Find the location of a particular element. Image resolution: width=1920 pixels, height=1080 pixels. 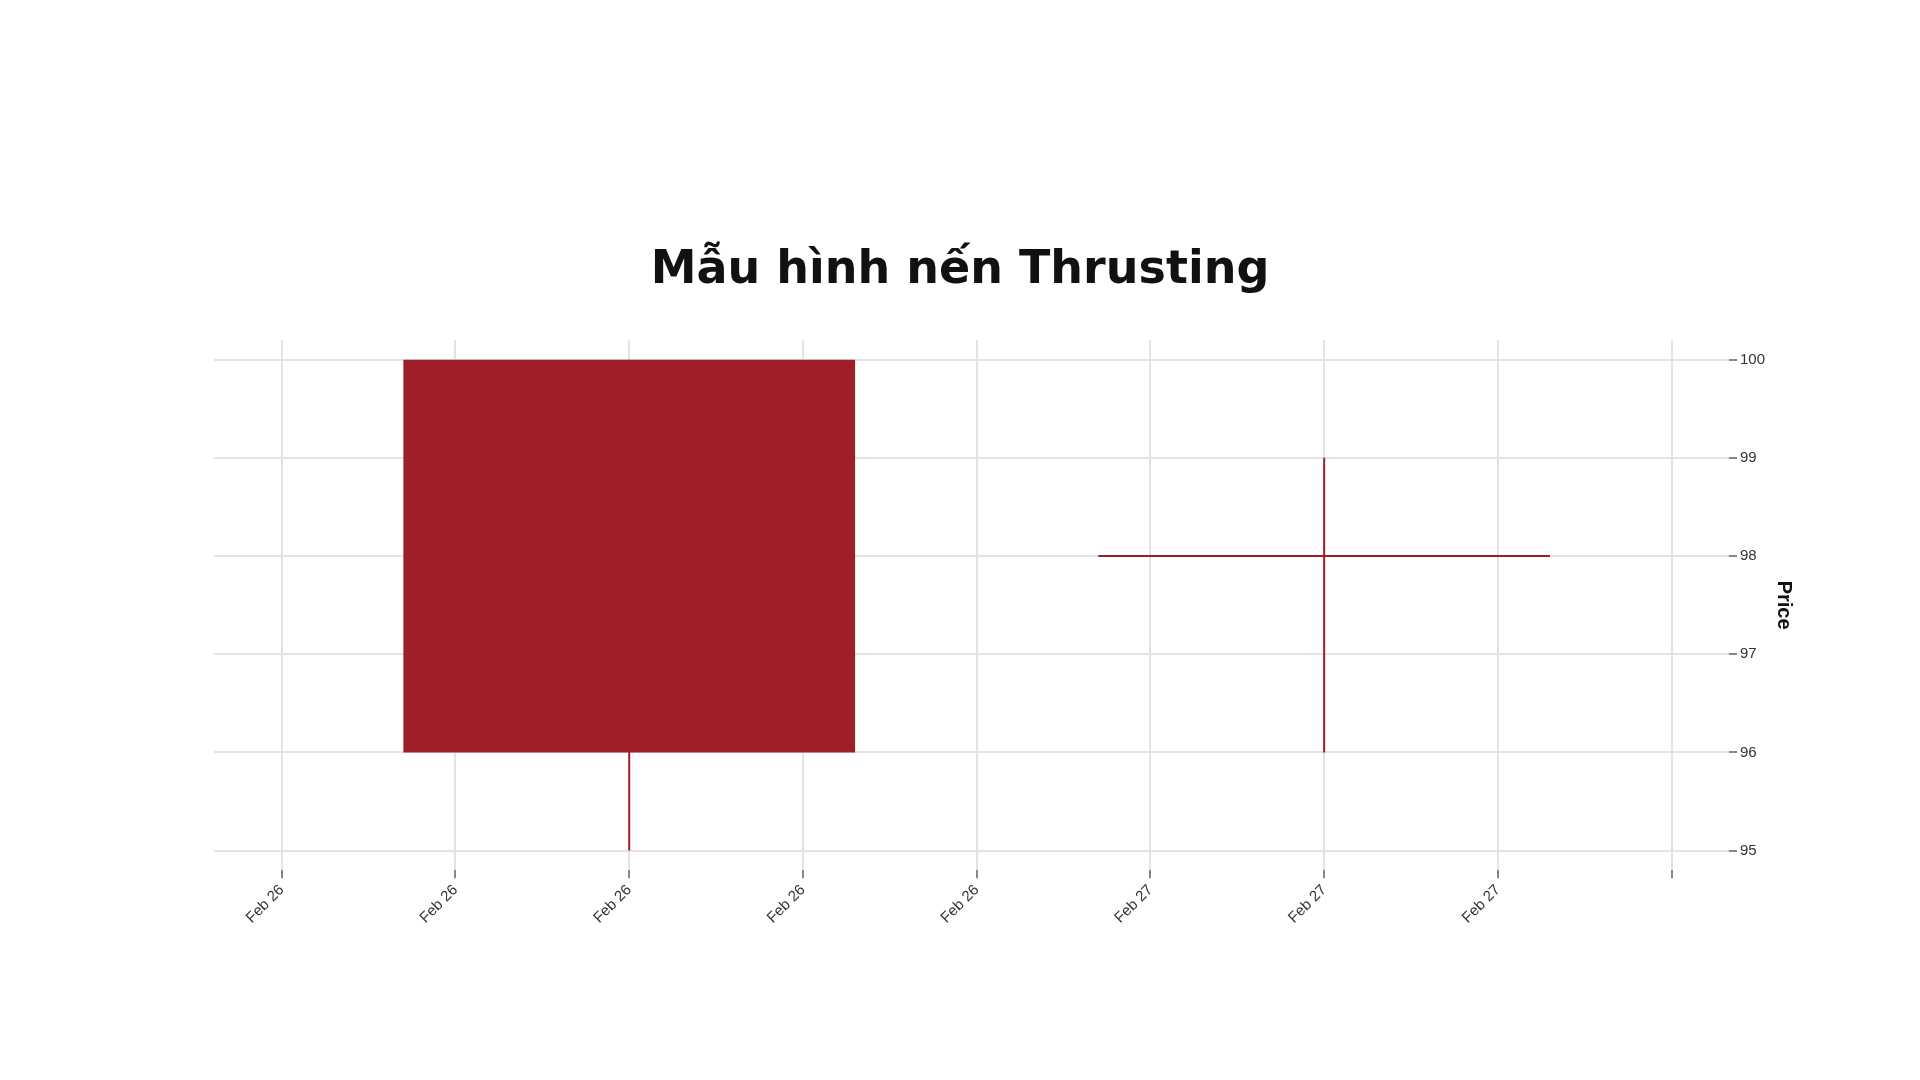

y-tick-label: 97 is located at coordinates (1748, 653).